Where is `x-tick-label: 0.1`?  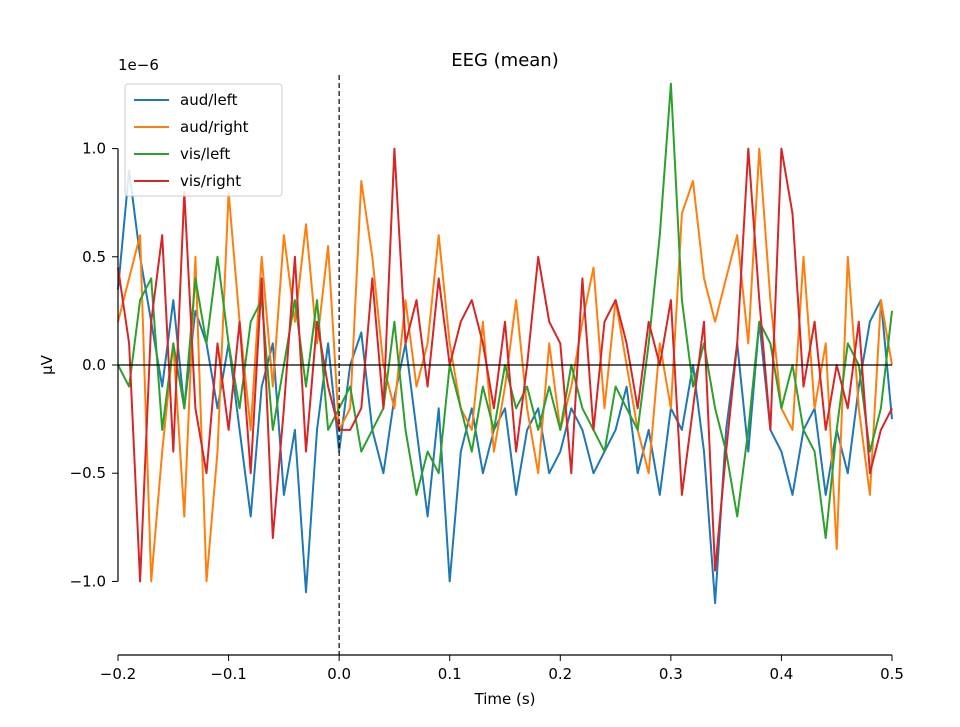
x-tick-label: 0.1 is located at coordinates (450, 674).